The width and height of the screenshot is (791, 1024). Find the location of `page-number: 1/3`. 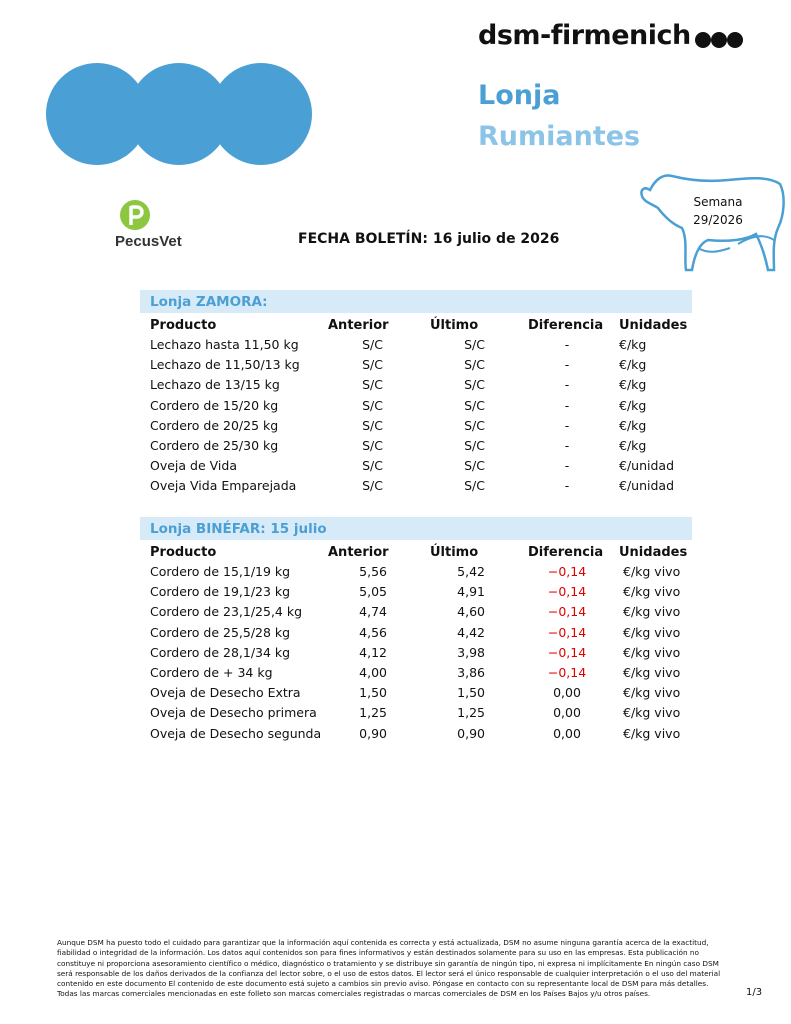

page-number: 1/3 is located at coordinates (754, 992).